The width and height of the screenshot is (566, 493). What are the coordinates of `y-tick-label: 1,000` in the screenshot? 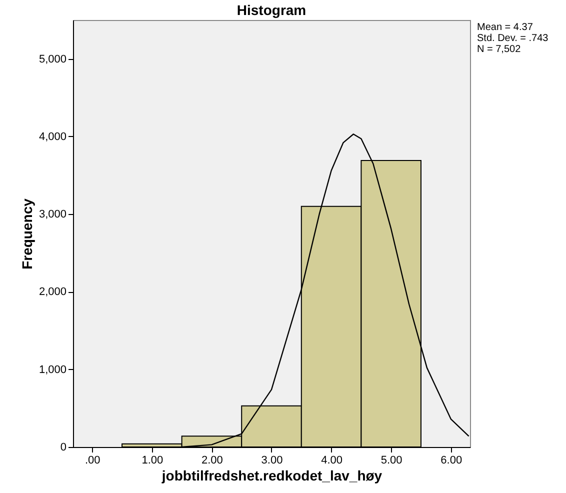 It's located at (52, 370).